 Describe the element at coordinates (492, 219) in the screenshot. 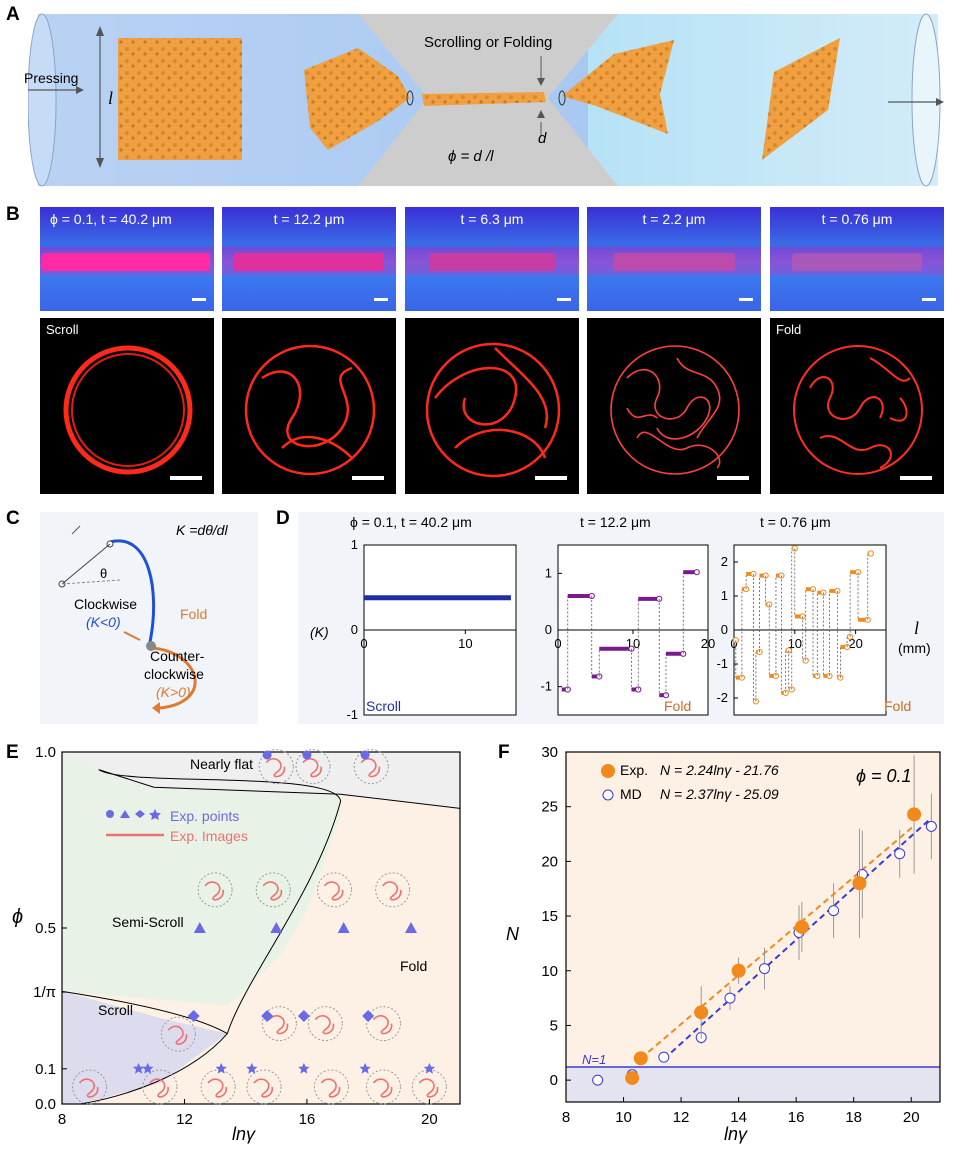

I see `photo-top-3-label: t = 6.3 μm` at that location.